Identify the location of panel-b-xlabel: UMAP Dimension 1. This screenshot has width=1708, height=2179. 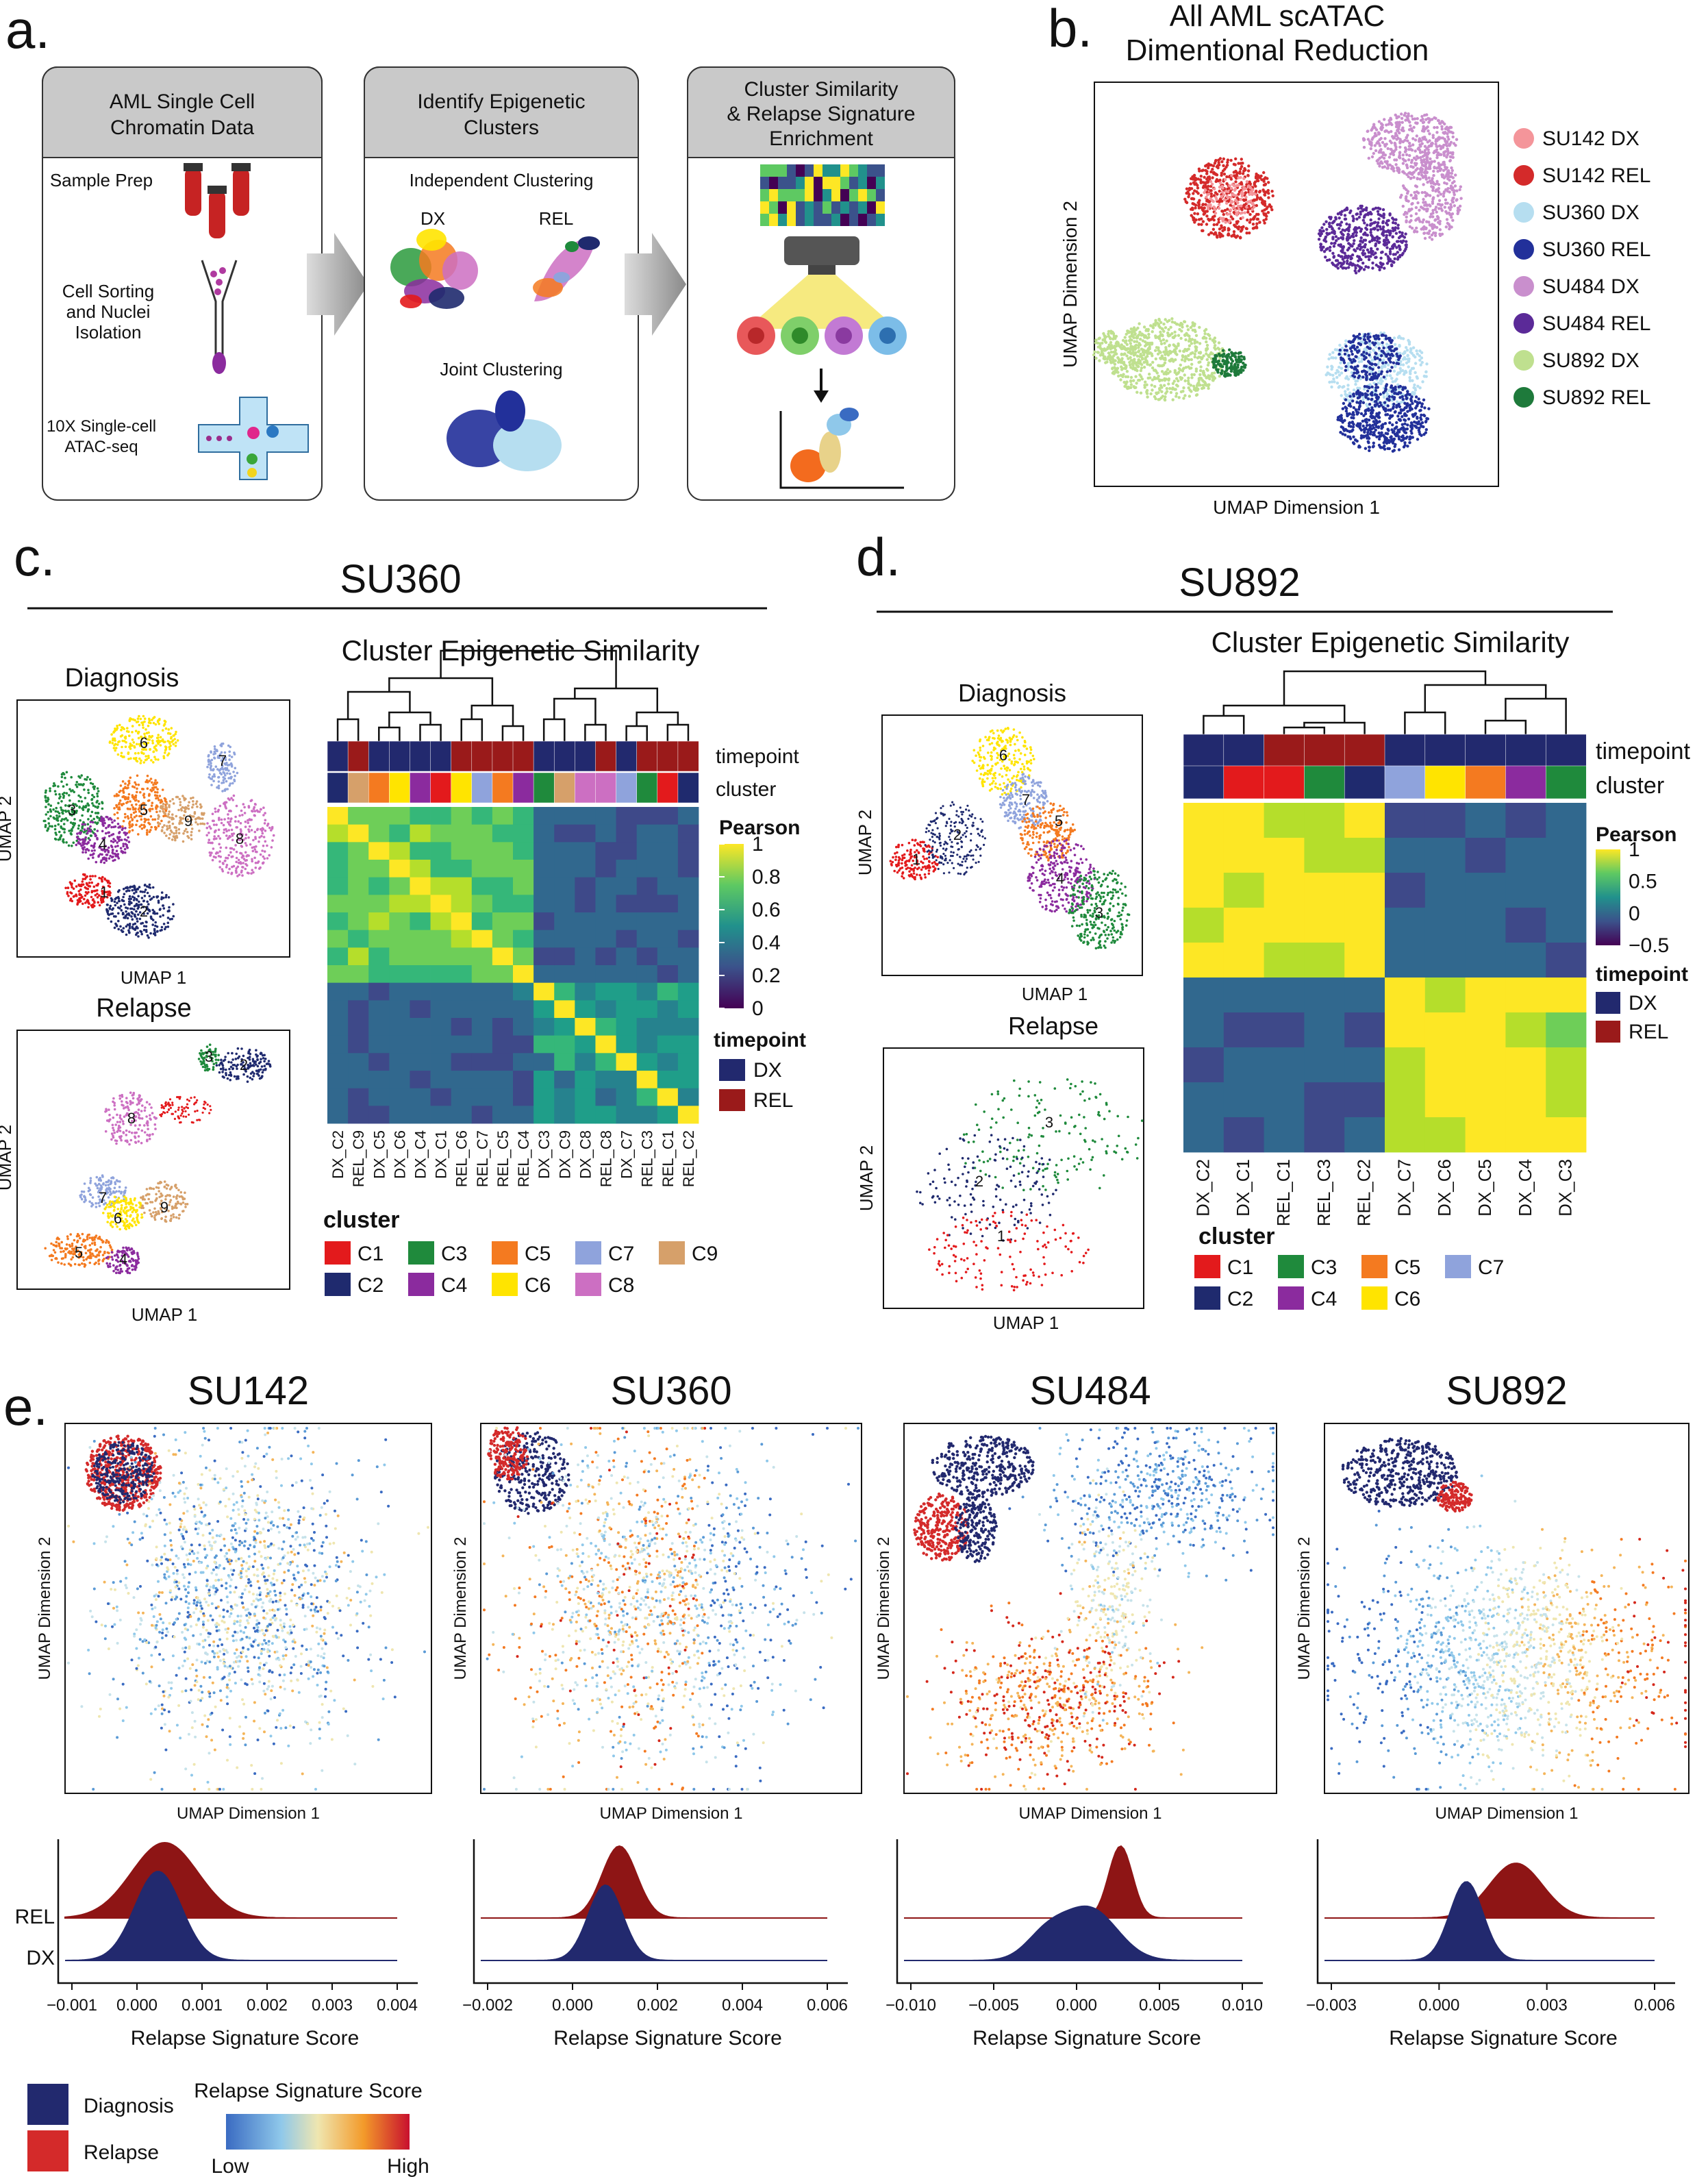
(1296, 508).